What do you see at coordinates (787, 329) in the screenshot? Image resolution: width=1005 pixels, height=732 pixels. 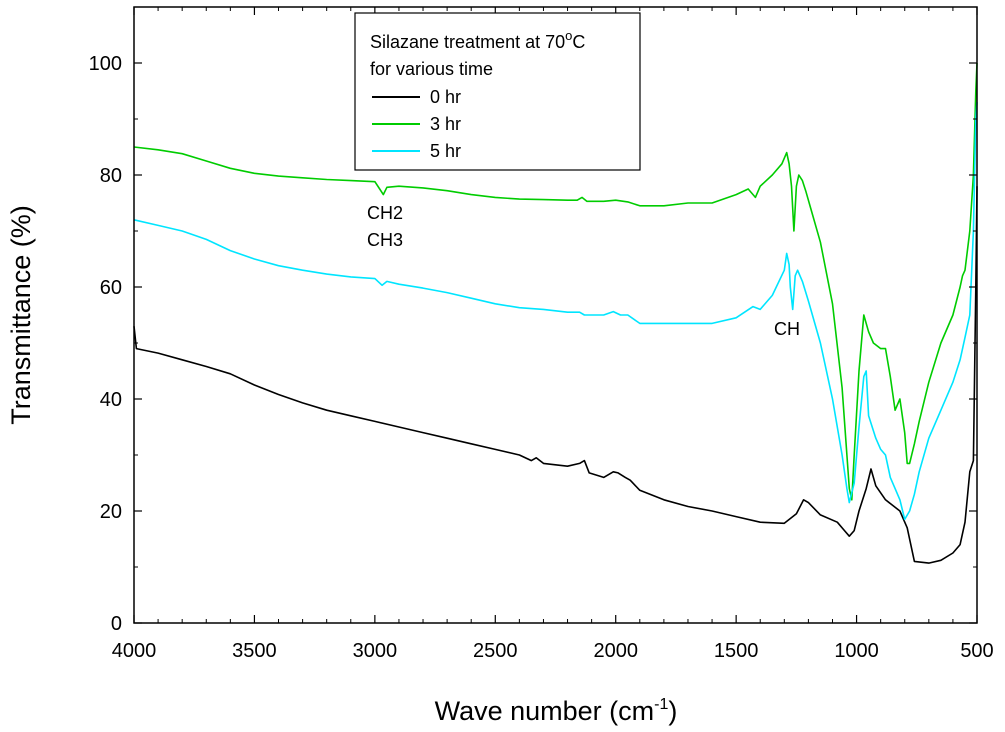 I see `annotation-ch: CH` at bounding box center [787, 329].